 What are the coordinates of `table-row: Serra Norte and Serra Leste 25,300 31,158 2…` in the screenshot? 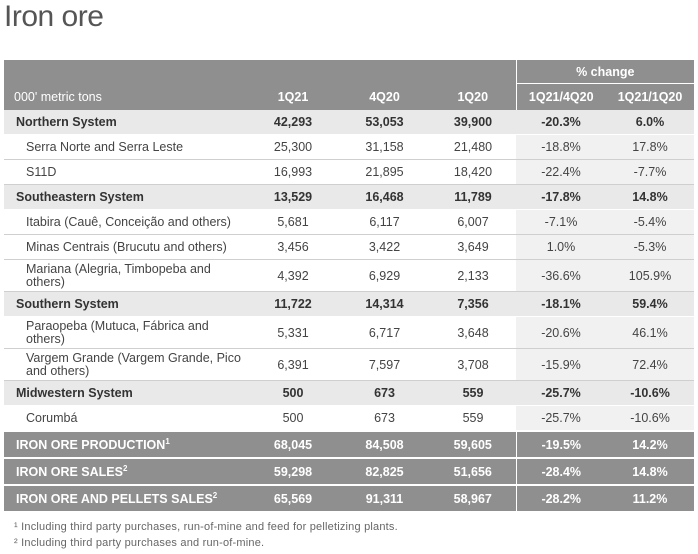 It's located at (349, 147).